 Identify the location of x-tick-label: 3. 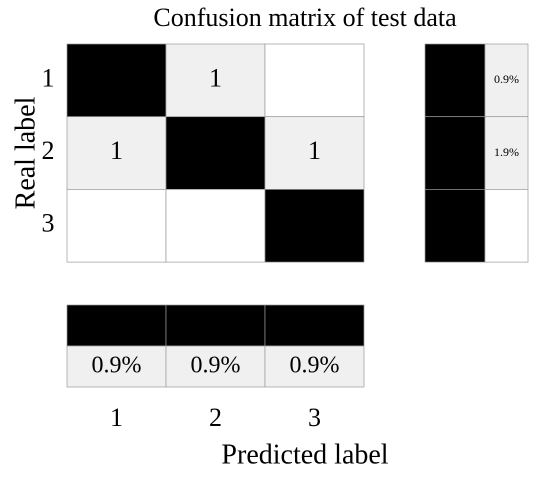
(314, 417).